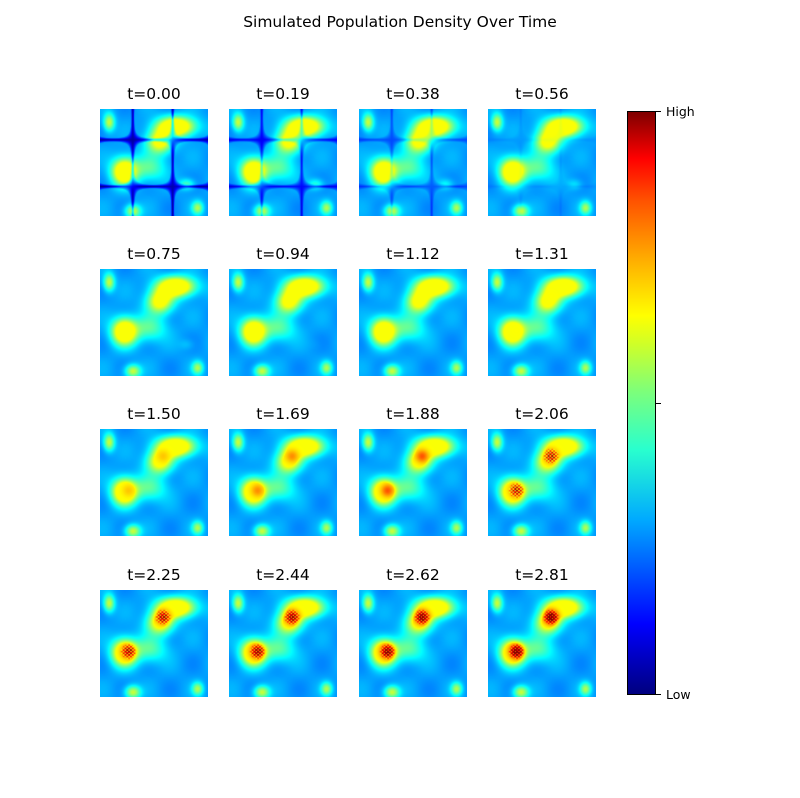 Image resolution: width=800 pixels, height=798 pixels. I want to click on panel-title: t=2.25, so click(154, 575).